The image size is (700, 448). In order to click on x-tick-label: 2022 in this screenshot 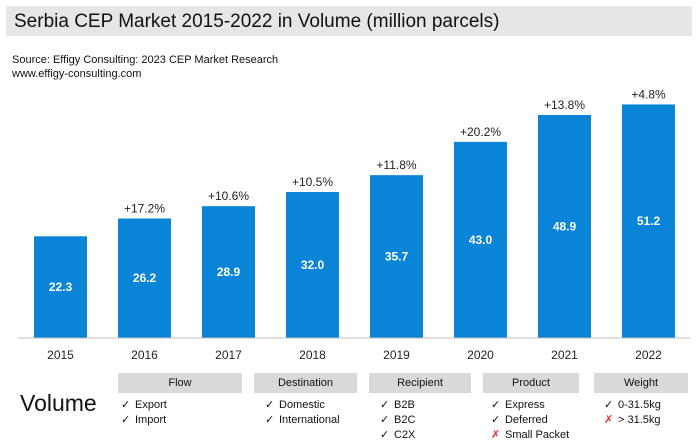, I will do `click(648, 355)`.